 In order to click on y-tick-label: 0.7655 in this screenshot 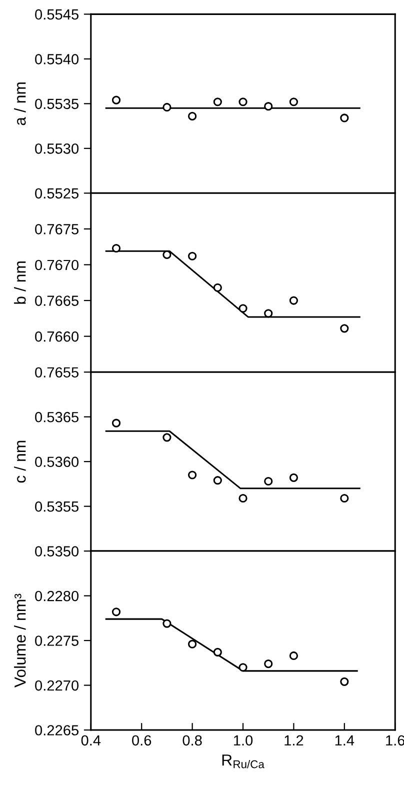, I will do `click(56, 372)`.